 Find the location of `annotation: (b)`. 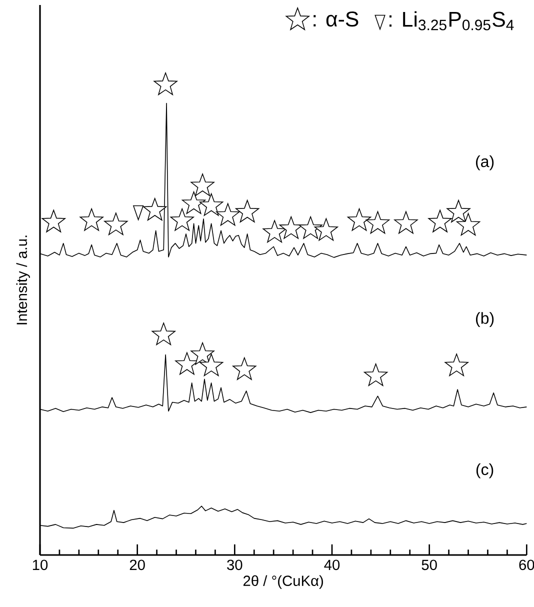

annotation: (b) is located at coordinates (485, 320).